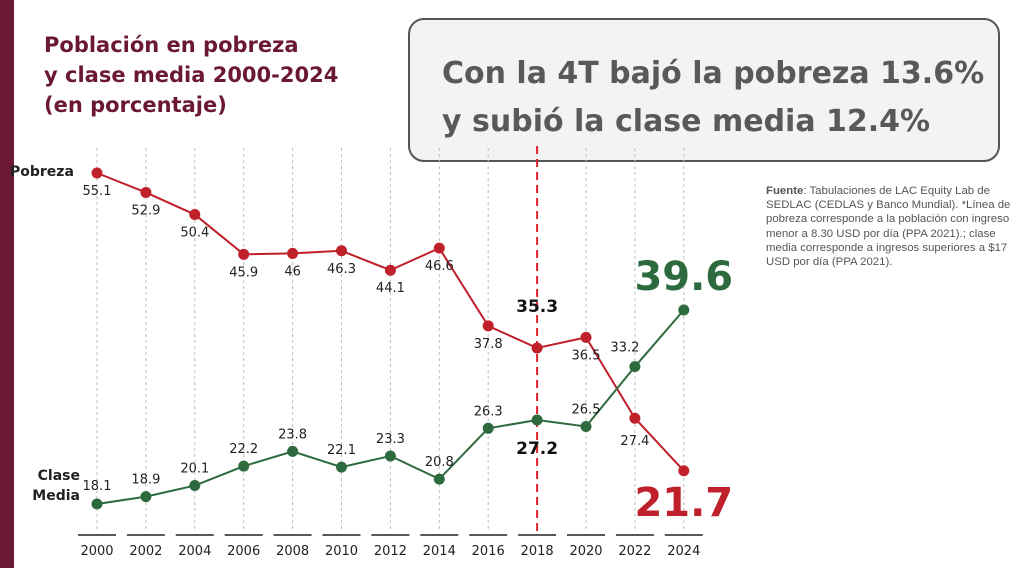 The image size is (1024, 568). Describe the element at coordinates (135, 105) in the screenshot. I see `title-line-3: (en porcentaje)` at that location.